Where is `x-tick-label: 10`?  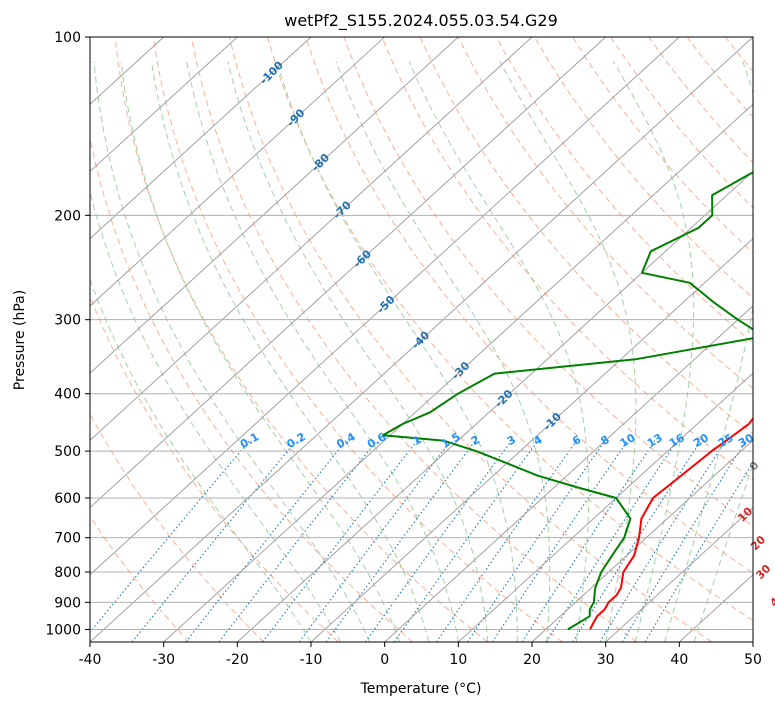
x-tick-label: 10 is located at coordinates (458, 660).